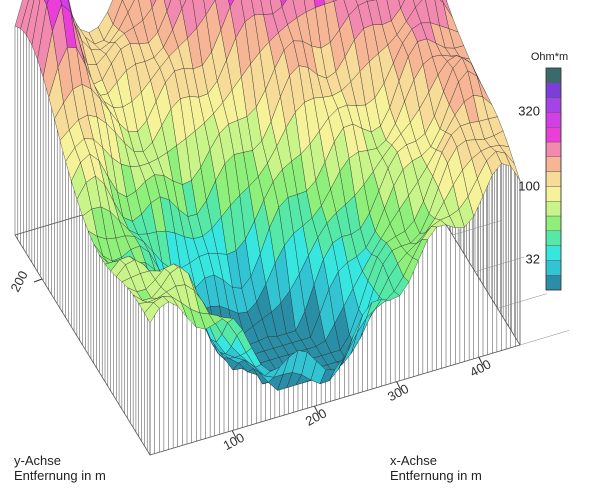  What do you see at coordinates (543, 171) in the screenshot?
I see `colorbar: Ohm*m 320 100 32` at bounding box center [543, 171].